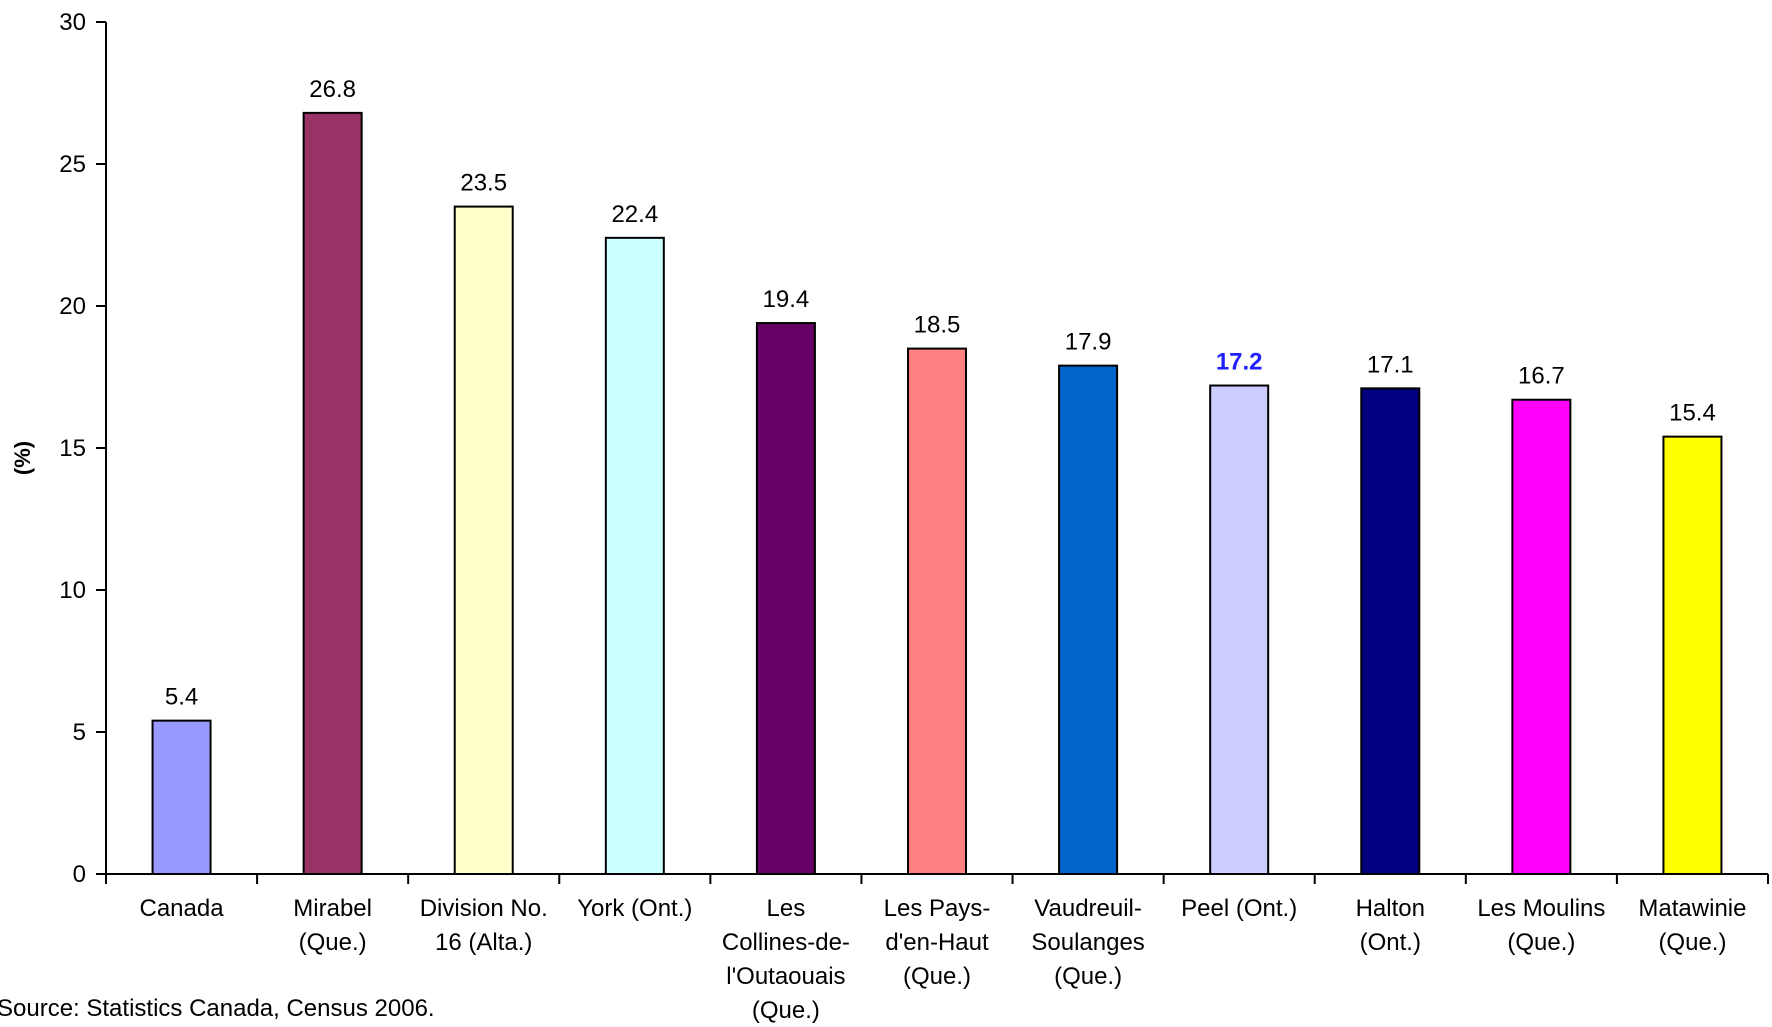  What do you see at coordinates (1541, 908) in the screenshot?
I see `x-tick-label: Les Moulins` at bounding box center [1541, 908].